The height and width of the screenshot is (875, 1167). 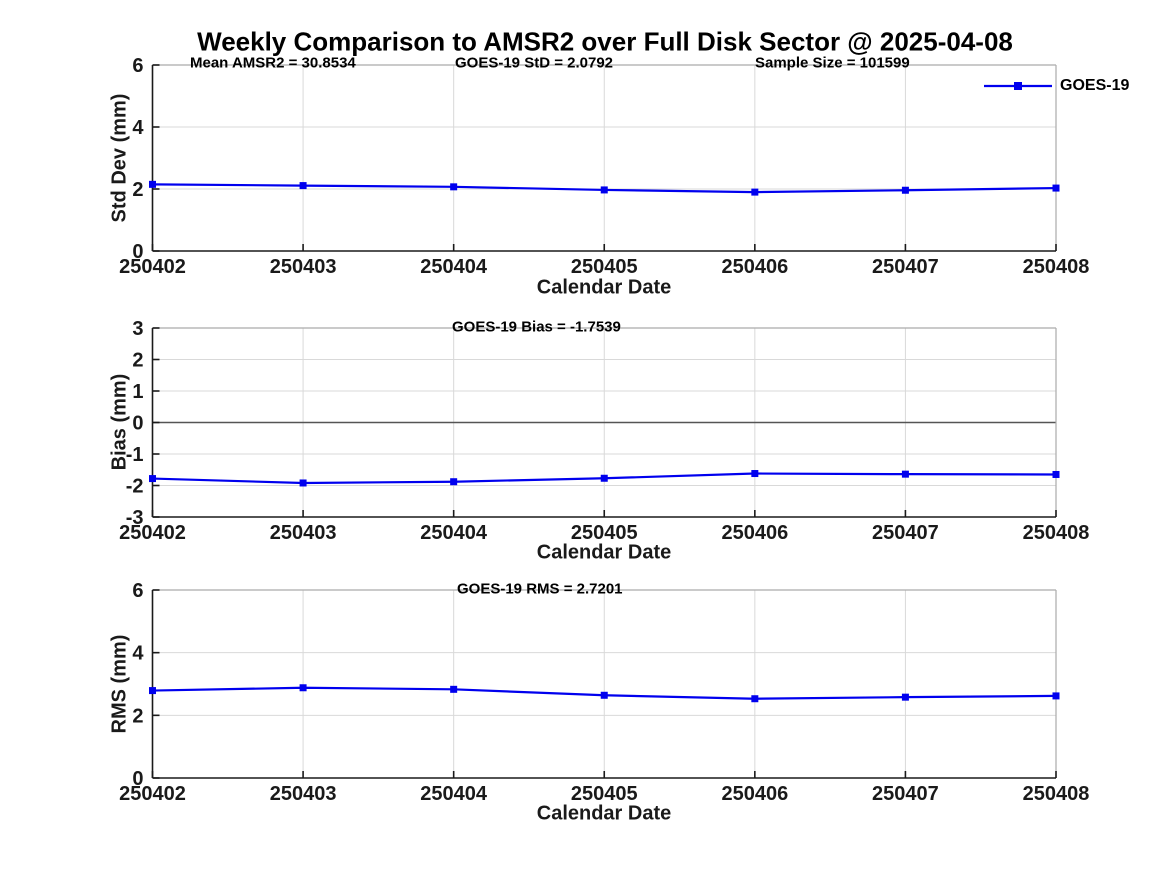 What do you see at coordinates (604, 813) in the screenshot?
I see `x-axis-label-panel3: Calendar Date` at bounding box center [604, 813].